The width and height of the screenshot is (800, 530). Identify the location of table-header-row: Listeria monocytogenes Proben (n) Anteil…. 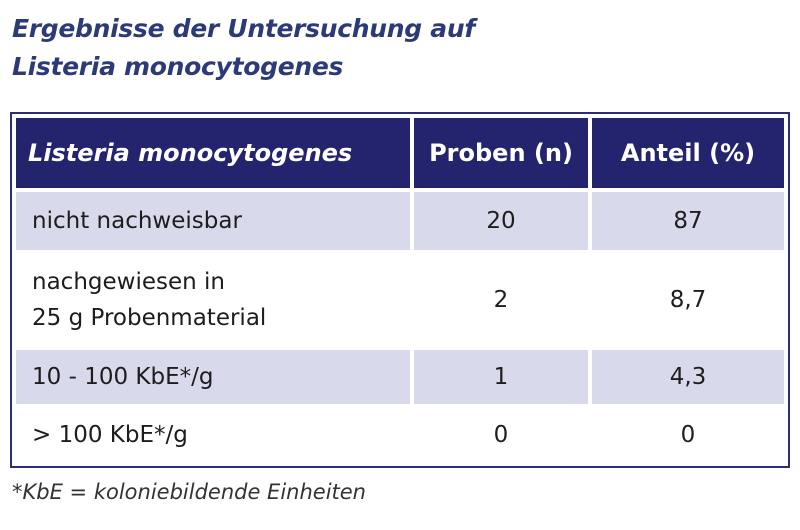
(400, 153).